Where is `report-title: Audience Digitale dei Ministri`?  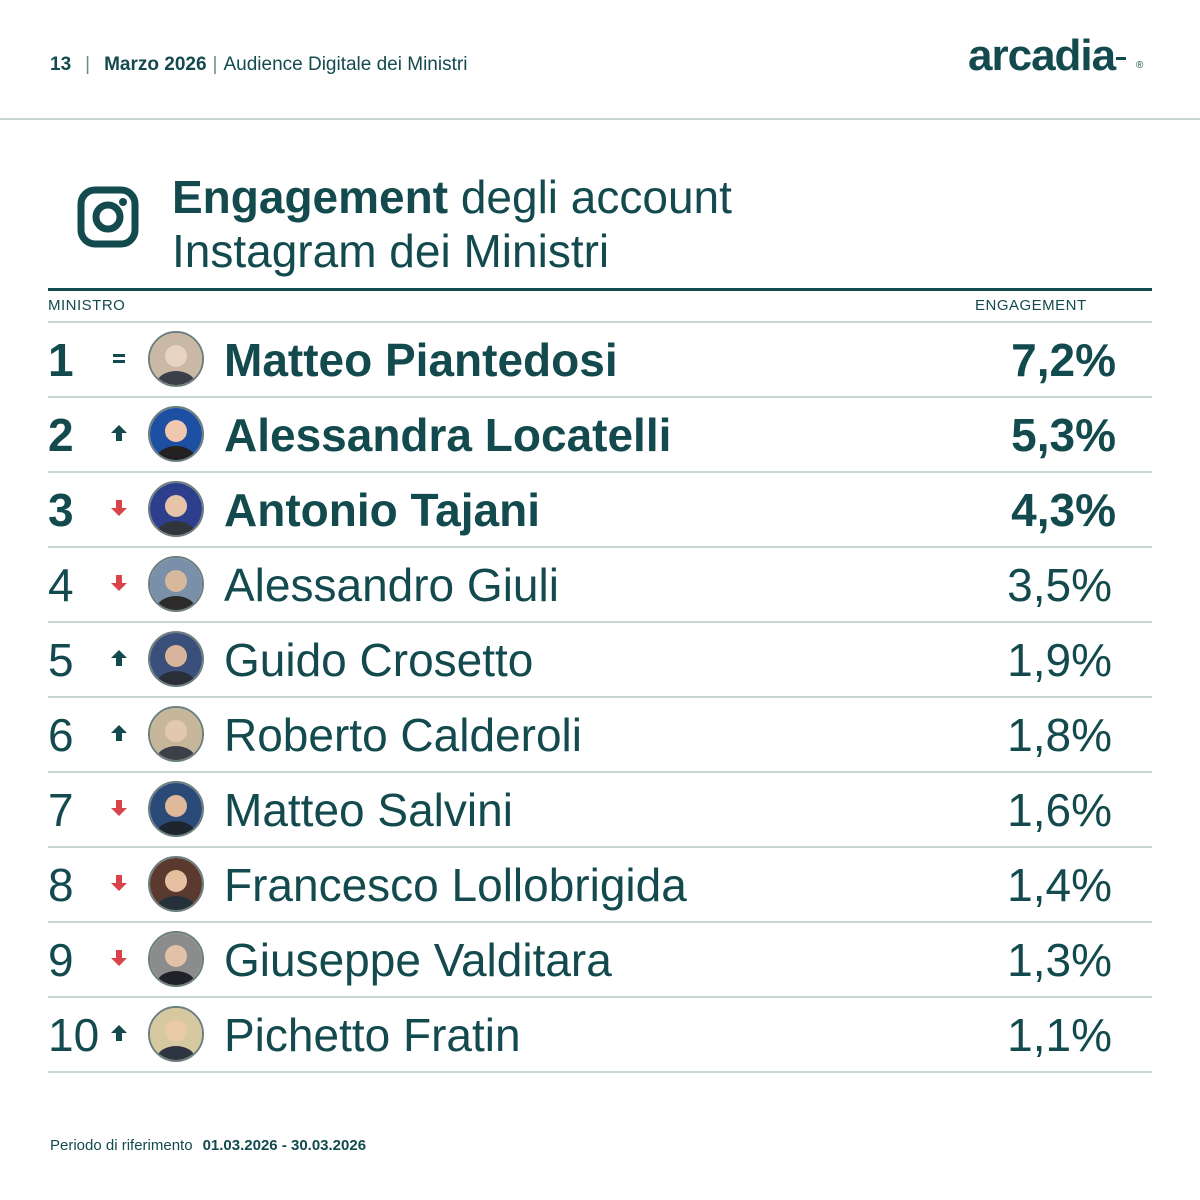 report-title: Audience Digitale dei Ministri is located at coordinates (345, 64).